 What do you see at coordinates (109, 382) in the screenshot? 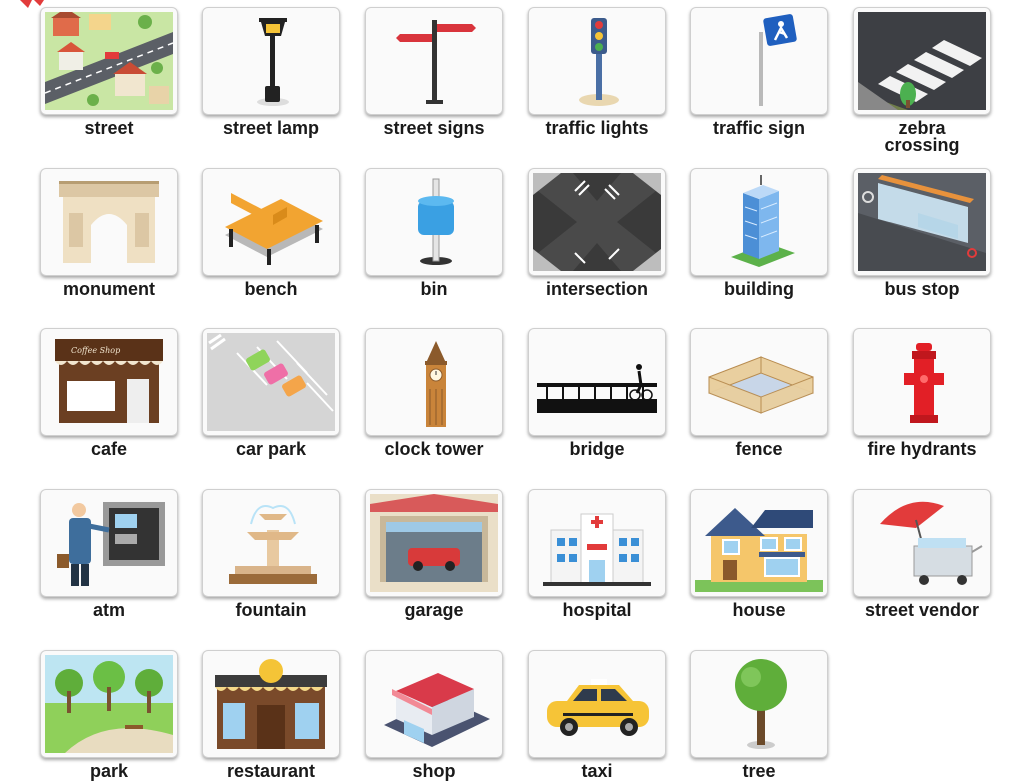
I see `cafe-icon: Coffee Shop` at bounding box center [109, 382].